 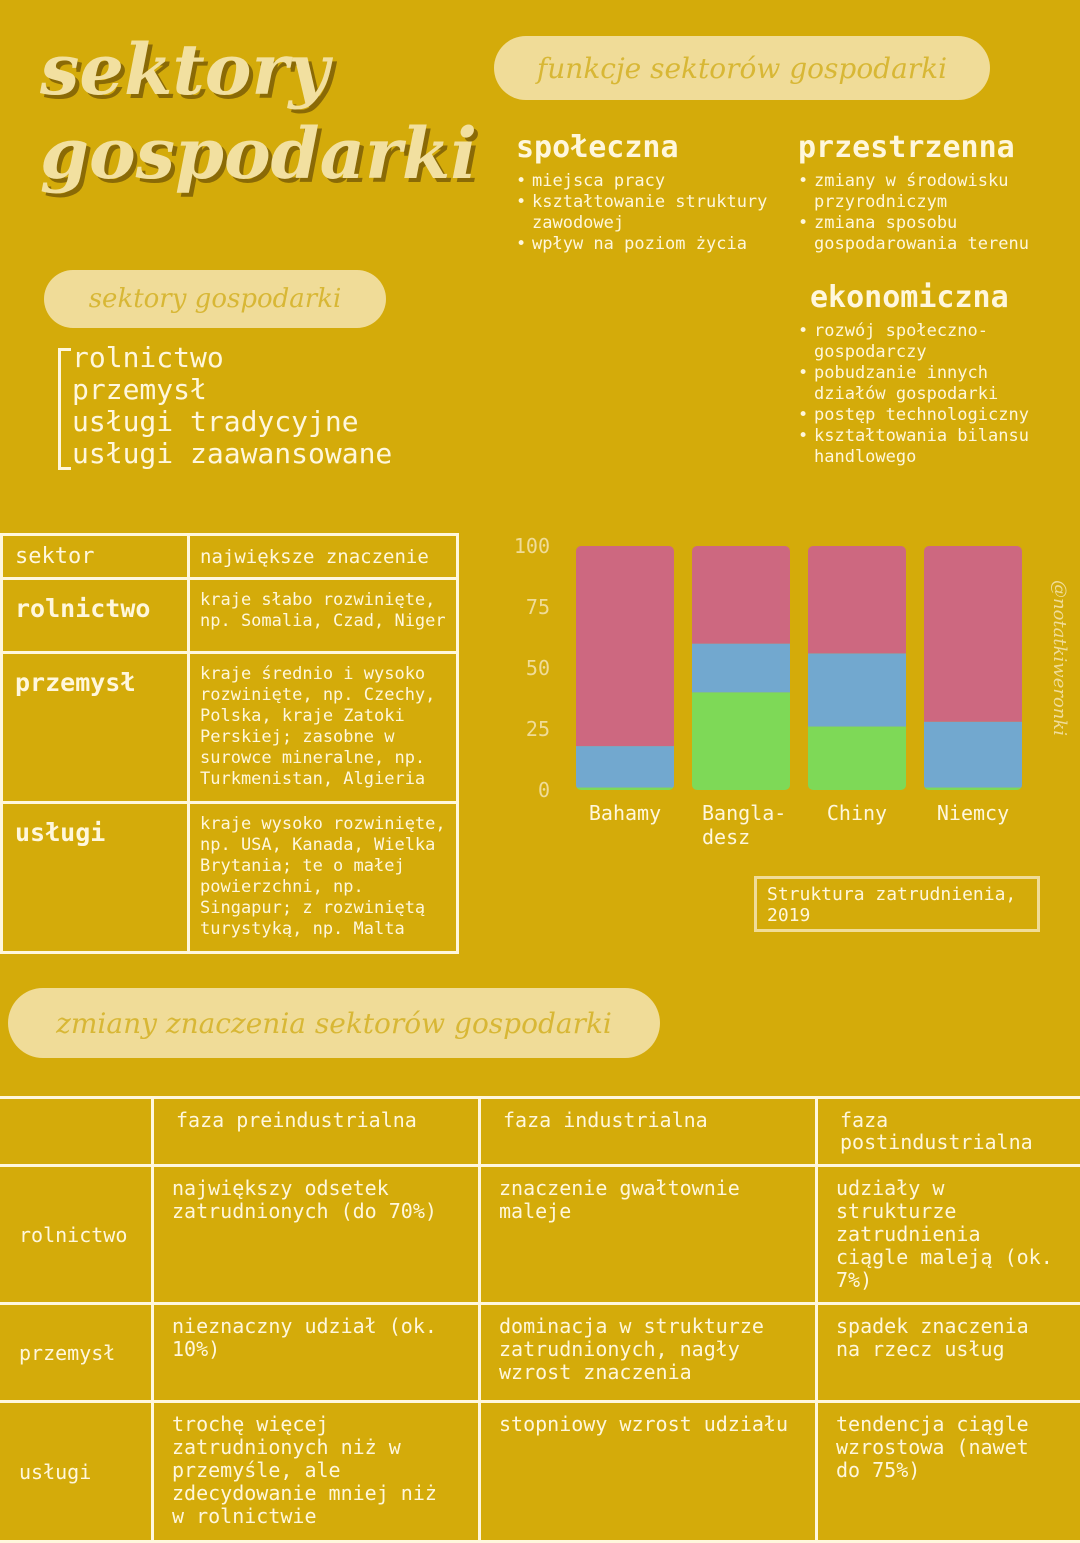 I want to click on sectors-pill: sektory gospodarki, so click(x=215, y=299).